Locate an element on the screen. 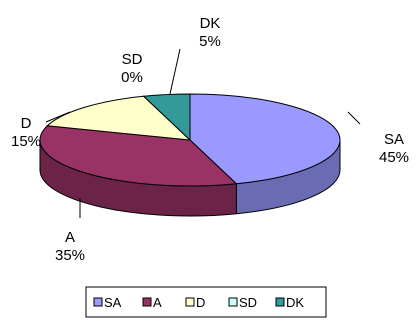 This screenshot has height=321, width=417. pie-slice-a is located at coordinates (138, 156).